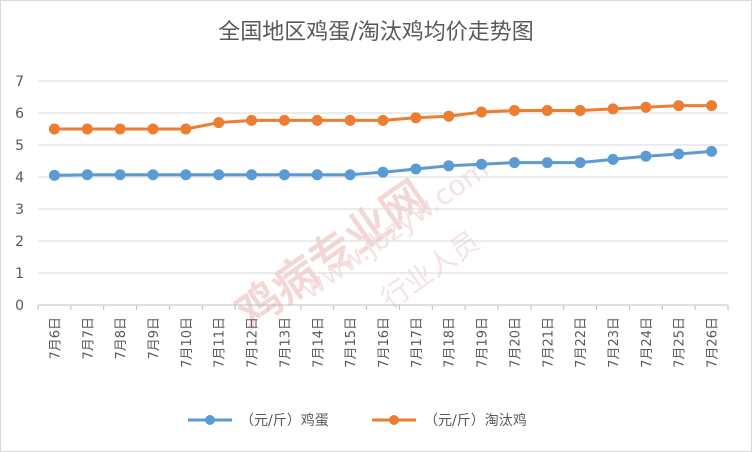 The image size is (752, 452). What do you see at coordinates (284, 420) in the screenshot?
I see `legend-label-0: （元/斤）鸡蛋` at bounding box center [284, 420].